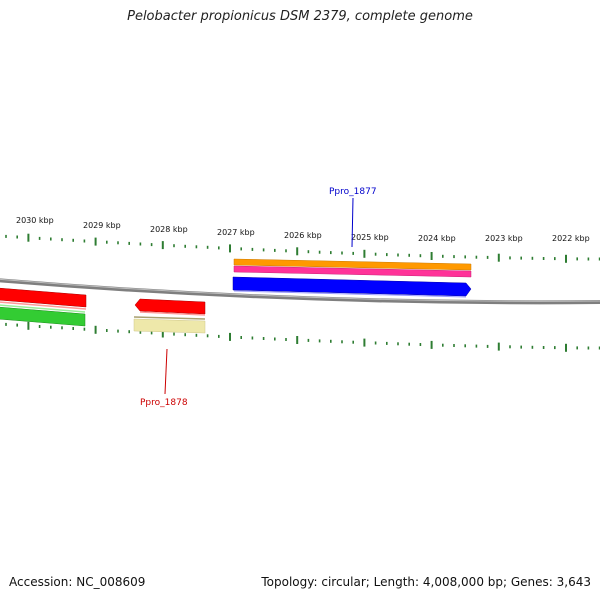 The height and width of the screenshot is (600, 600). What do you see at coordinates (504, 238) in the screenshot?
I see `scale-label: 2023 kbp` at bounding box center [504, 238].